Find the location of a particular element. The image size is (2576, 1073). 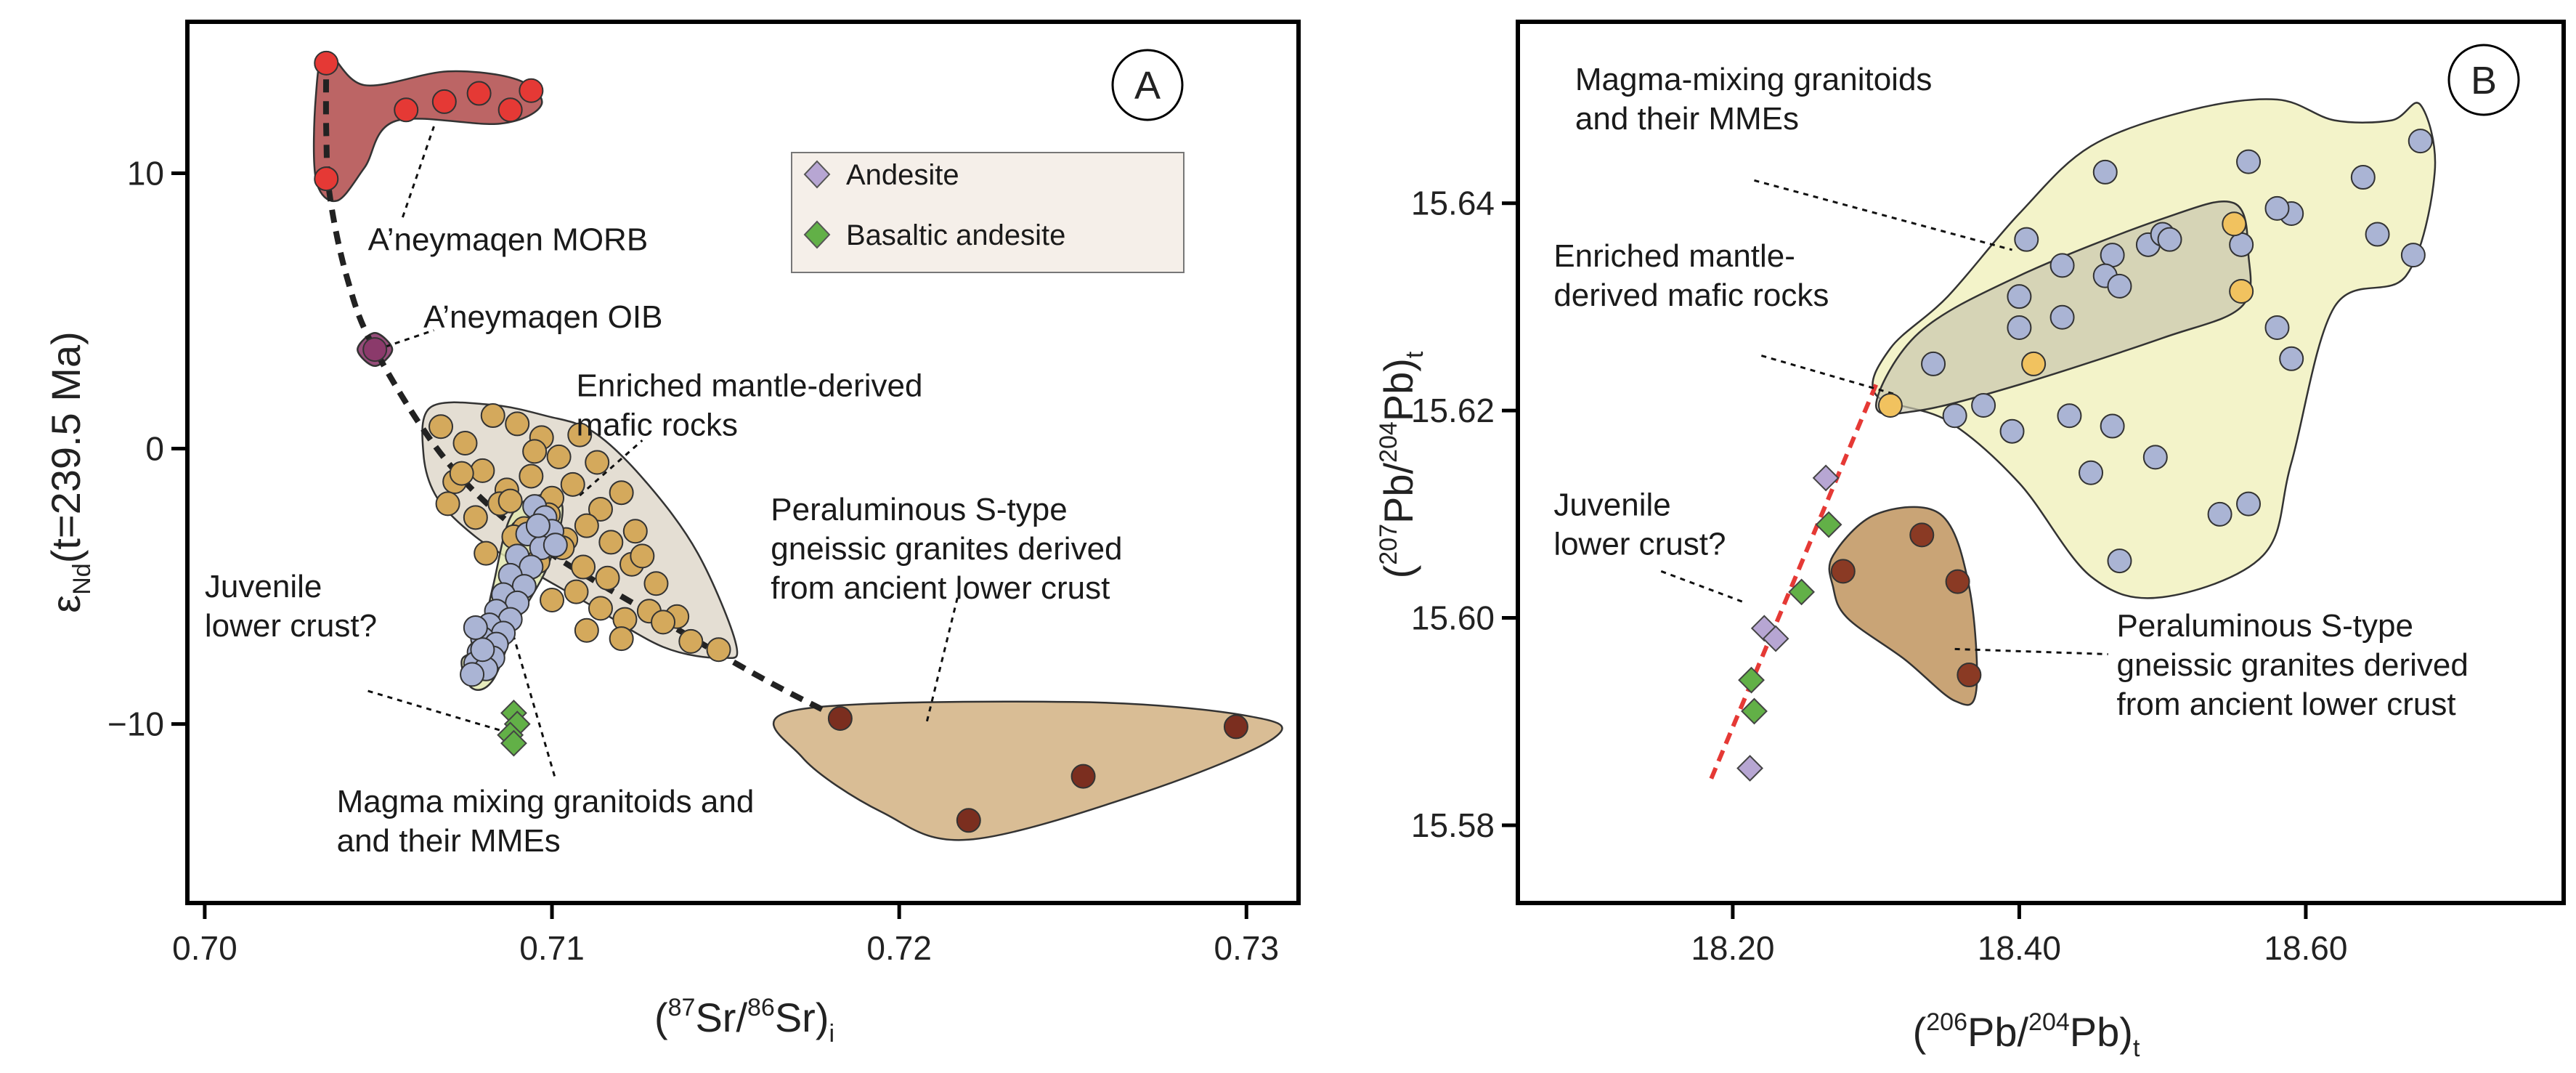

annotation-line: derived mafic rocks is located at coordinates (1691, 295).